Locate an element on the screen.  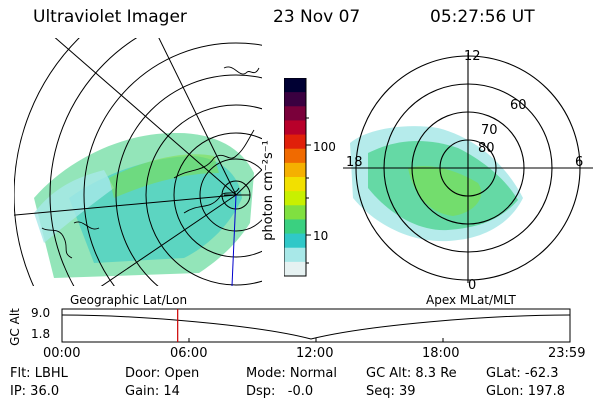
status-mode: Mode: Normal is located at coordinates (291, 373).